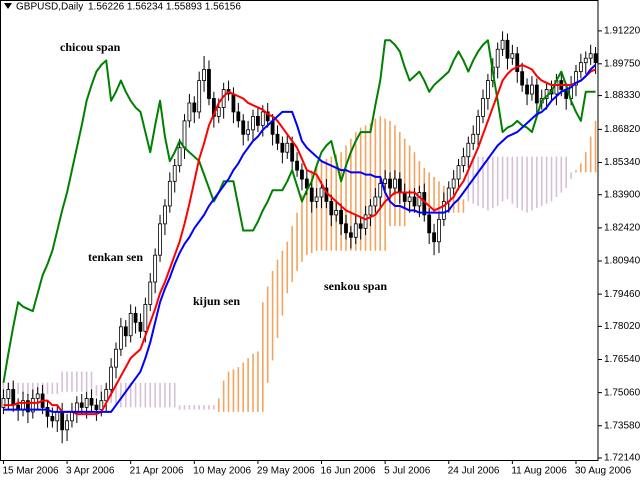 Image resolution: width=640 pixels, height=485 pixels. What do you see at coordinates (622, 129) in the screenshot?
I see `y-tick-label: 1.86820` at bounding box center [622, 129].